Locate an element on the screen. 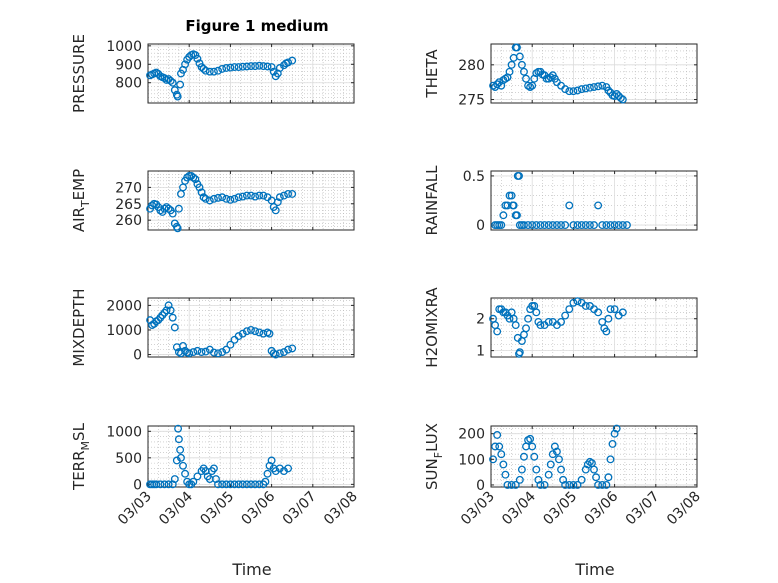 This screenshot has height=583, width=778. y-axis-label-base: RAINFALL is located at coordinates (432, 200).